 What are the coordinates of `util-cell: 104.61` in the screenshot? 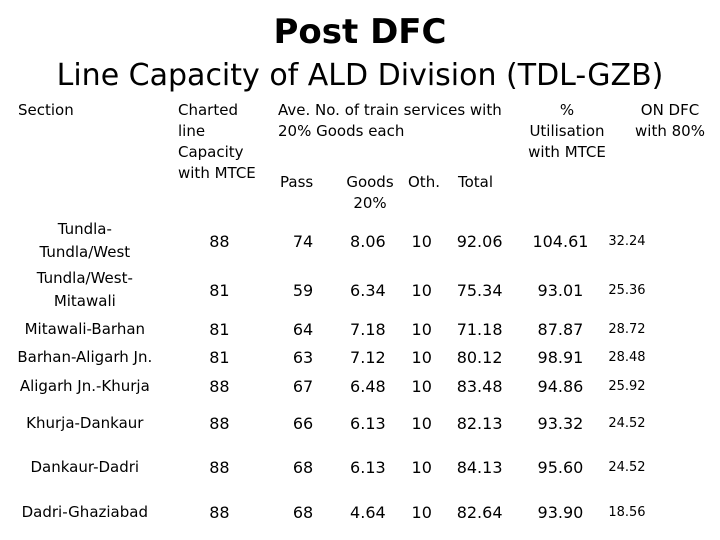 It's located at (560, 241).